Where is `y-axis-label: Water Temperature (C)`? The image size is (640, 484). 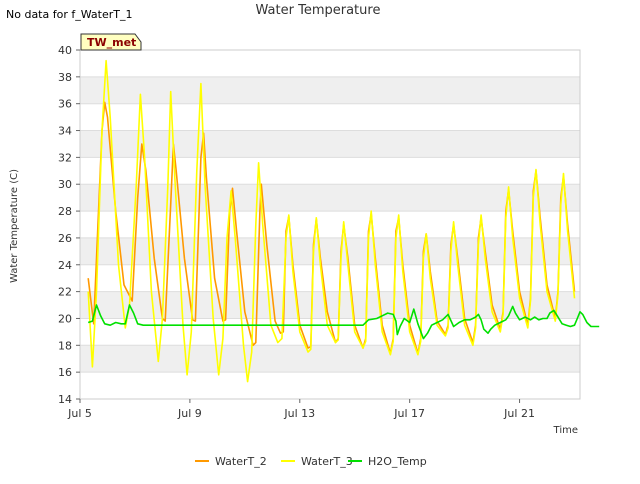
y-axis-label: Water Temperature (C) is located at coordinates (14, 226).